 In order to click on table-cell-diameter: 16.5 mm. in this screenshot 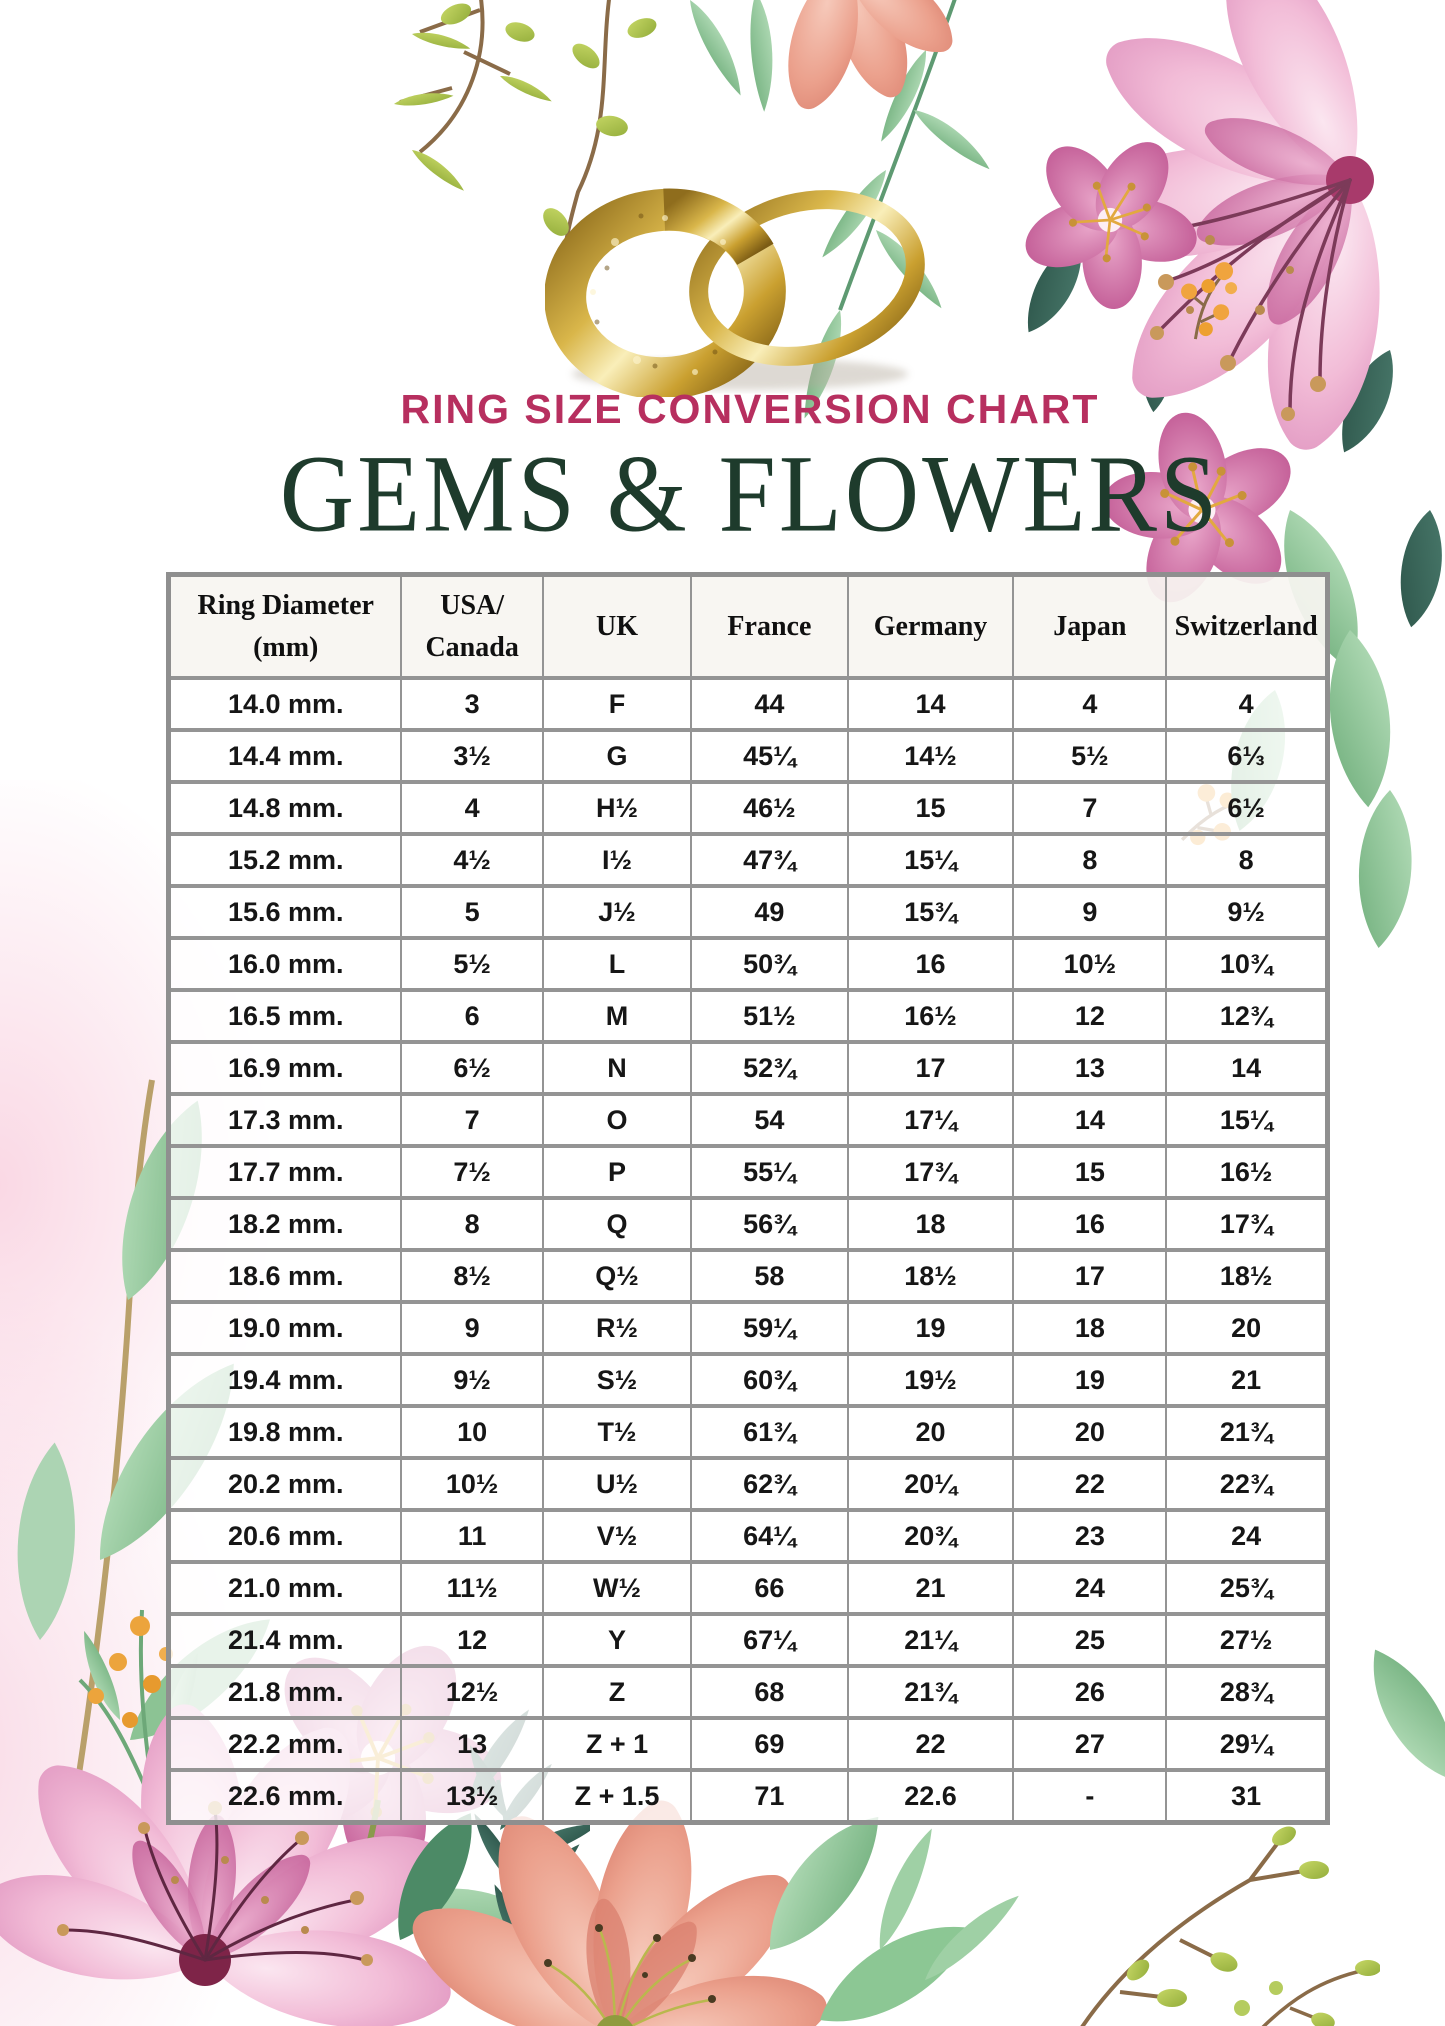, I will do `click(285, 1016)`.